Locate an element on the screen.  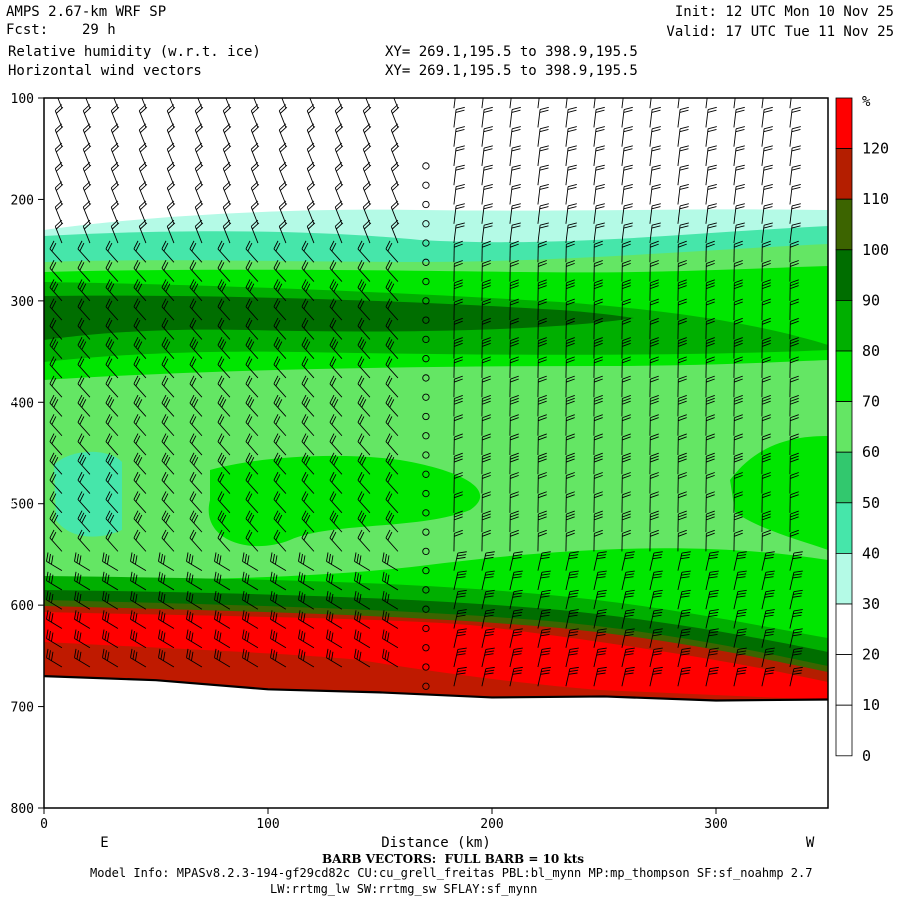
rh-band-70-80-east is located at coordinates (779, 493).